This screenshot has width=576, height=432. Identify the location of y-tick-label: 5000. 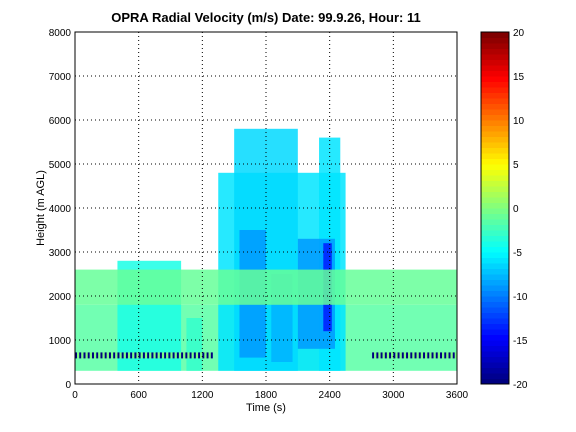
(60, 165).